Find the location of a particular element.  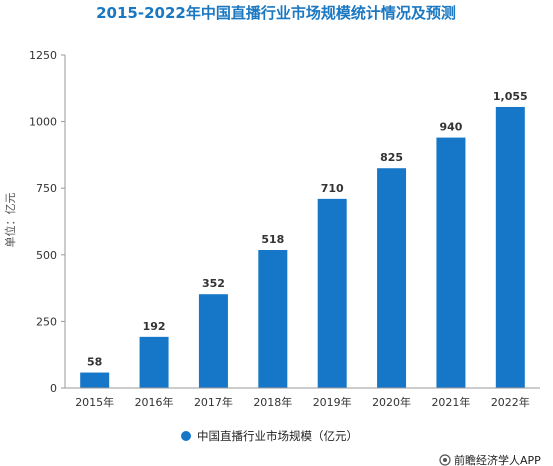

legend-marker is located at coordinates (186, 436).